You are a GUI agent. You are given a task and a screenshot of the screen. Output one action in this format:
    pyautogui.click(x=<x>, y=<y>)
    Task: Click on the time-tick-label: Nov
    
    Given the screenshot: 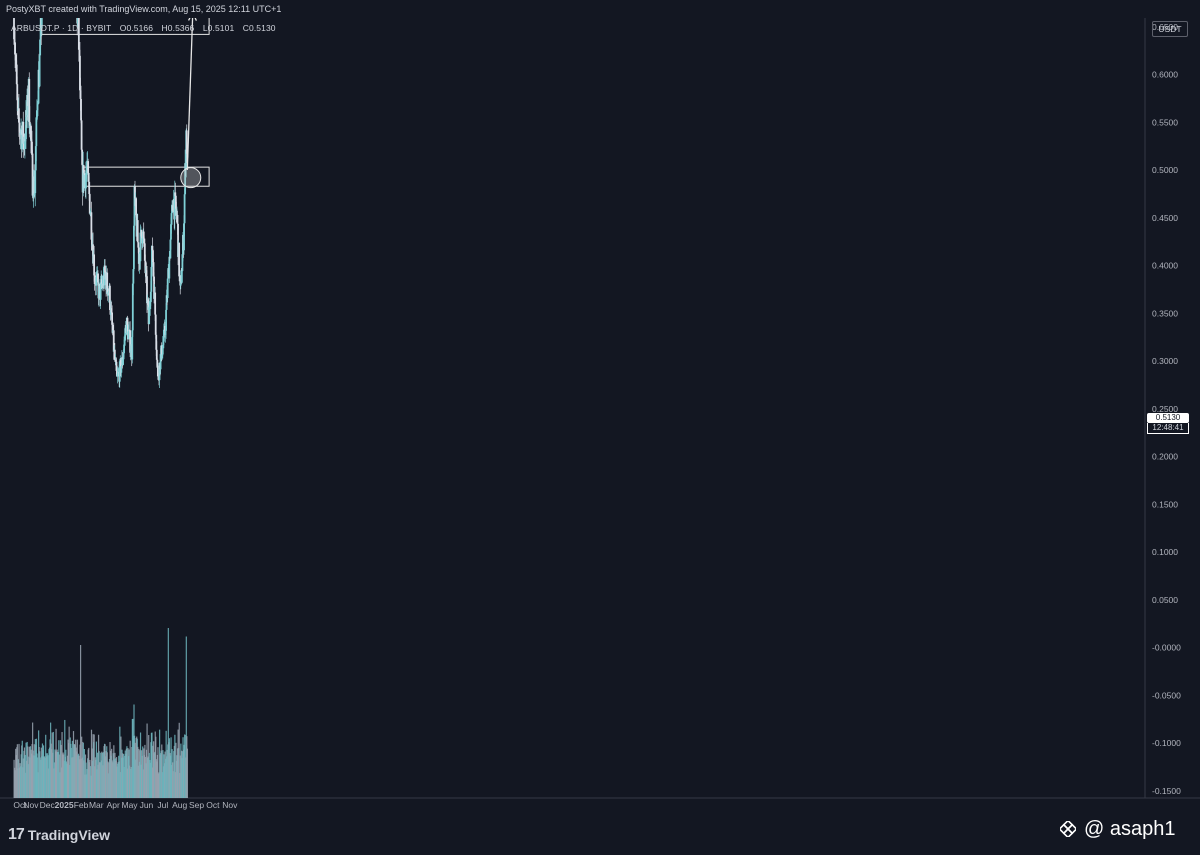 What is the action you would take?
    pyautogui.click(x=31, y=805)
    